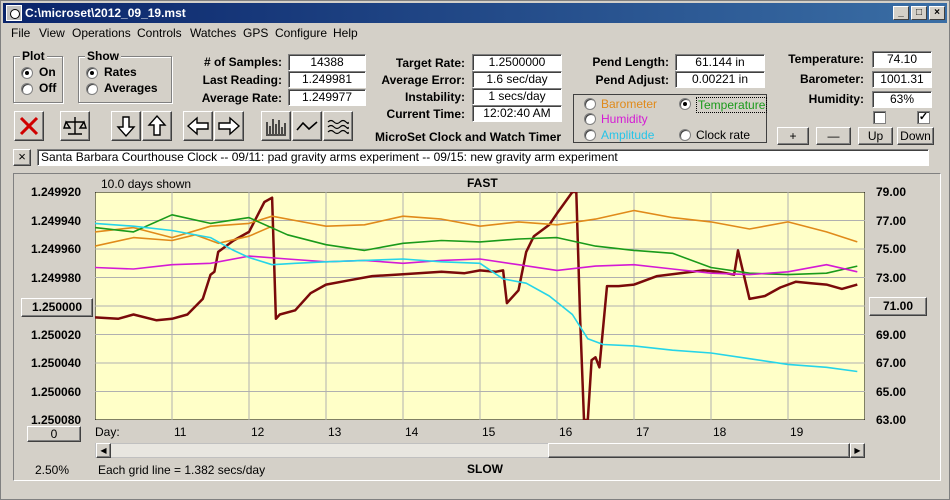  What do you see at coordinates (901, 13) in the screenshot?
I see `minimize-button: _` at bounding box center [901, 13].